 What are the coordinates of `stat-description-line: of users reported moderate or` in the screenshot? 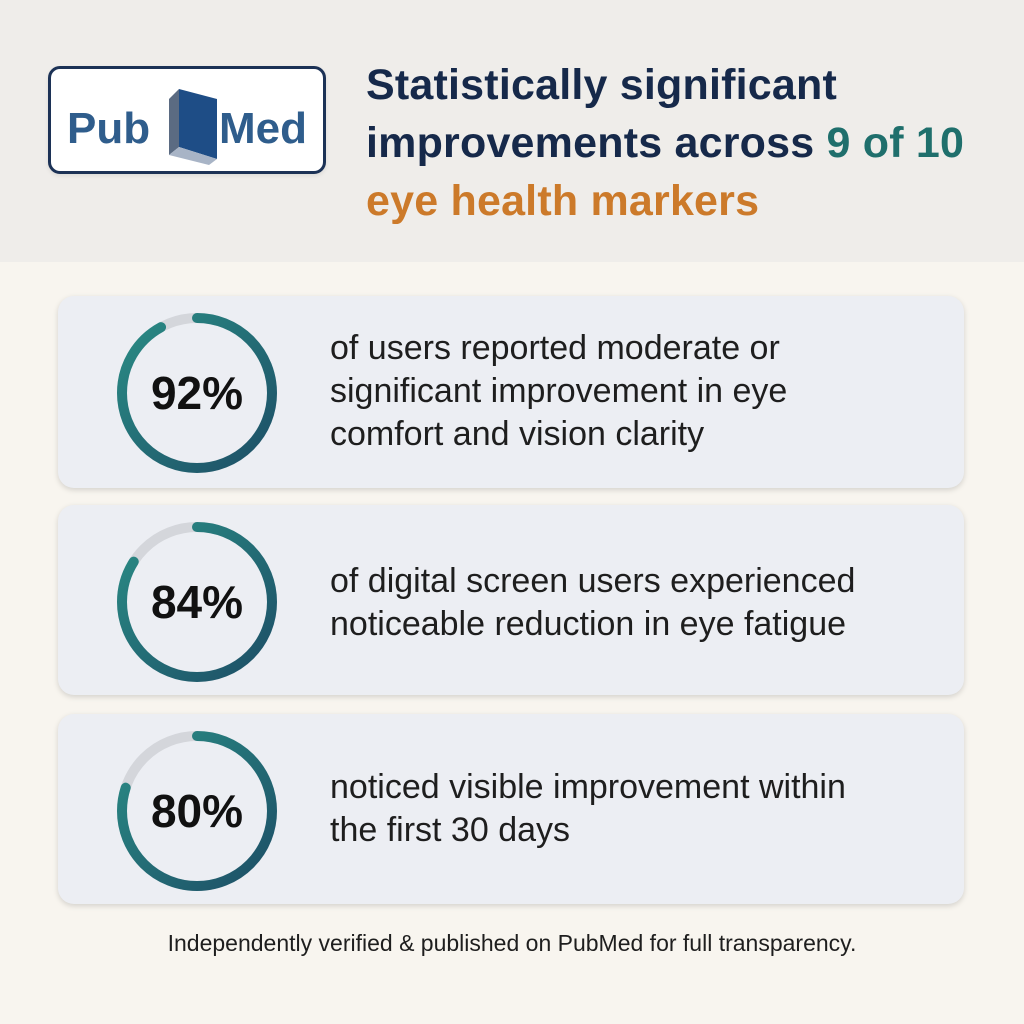 It's located at (555, 348).